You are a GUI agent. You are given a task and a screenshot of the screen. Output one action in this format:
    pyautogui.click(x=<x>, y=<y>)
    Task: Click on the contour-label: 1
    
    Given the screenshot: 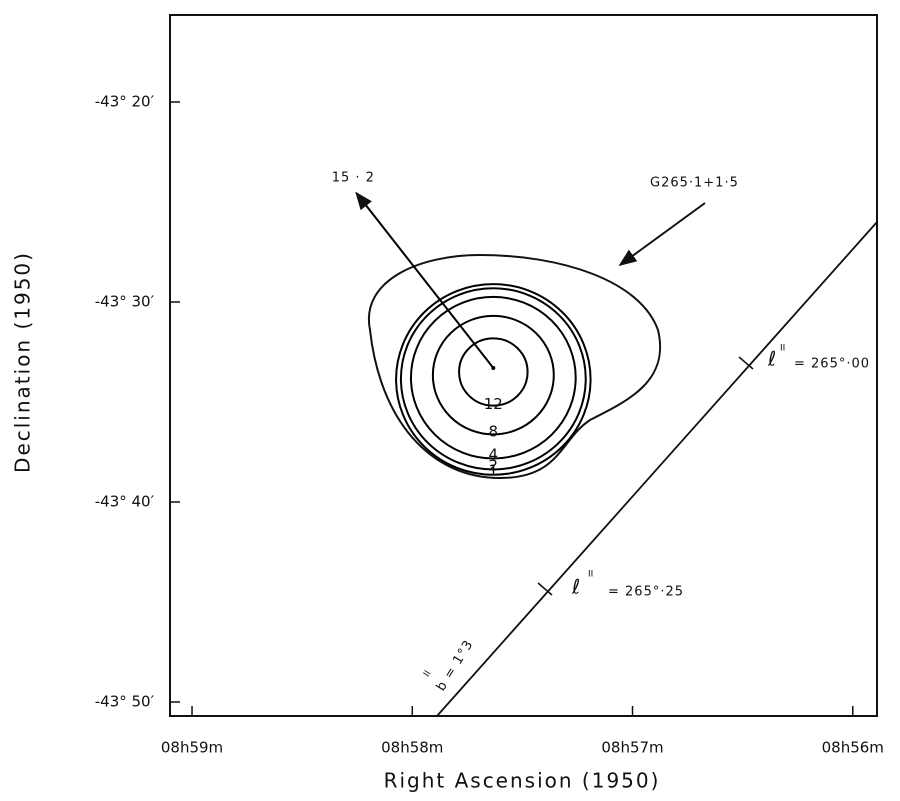 What is the action you would take?
    pyautogui.click(x=494, y=470)
    